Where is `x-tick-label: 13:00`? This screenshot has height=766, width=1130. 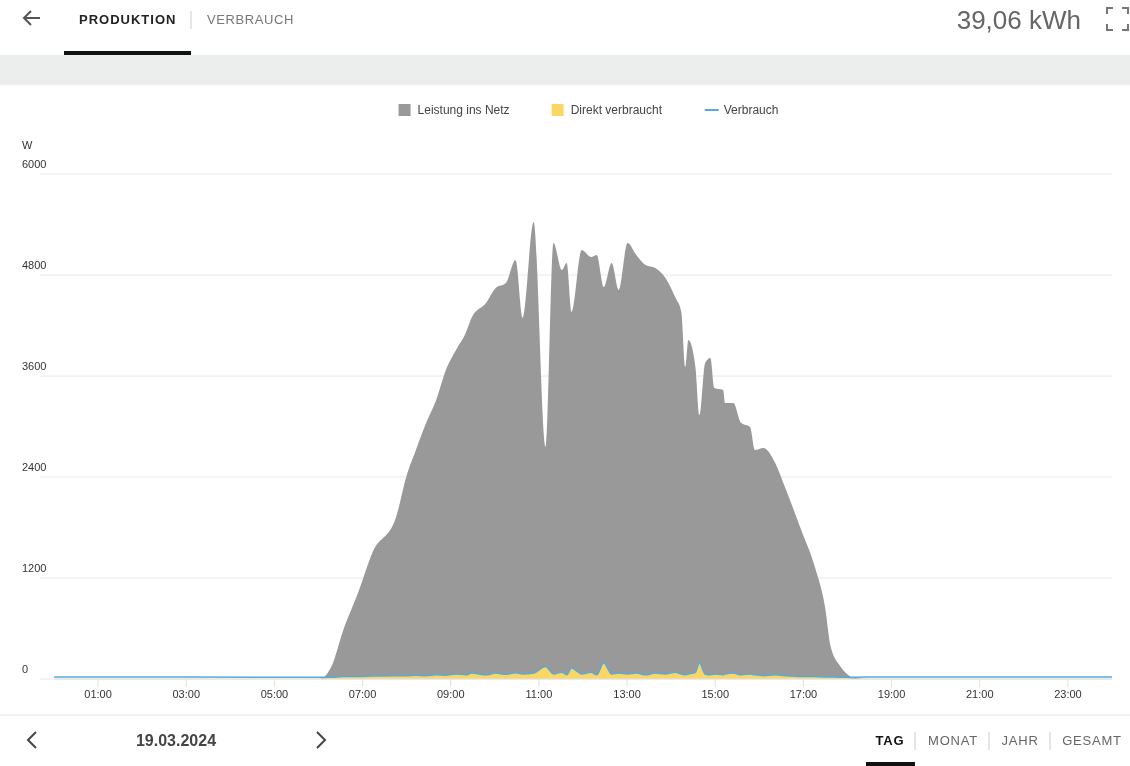
x-tick-label: 13:00 is located at coordinates (627, 694).